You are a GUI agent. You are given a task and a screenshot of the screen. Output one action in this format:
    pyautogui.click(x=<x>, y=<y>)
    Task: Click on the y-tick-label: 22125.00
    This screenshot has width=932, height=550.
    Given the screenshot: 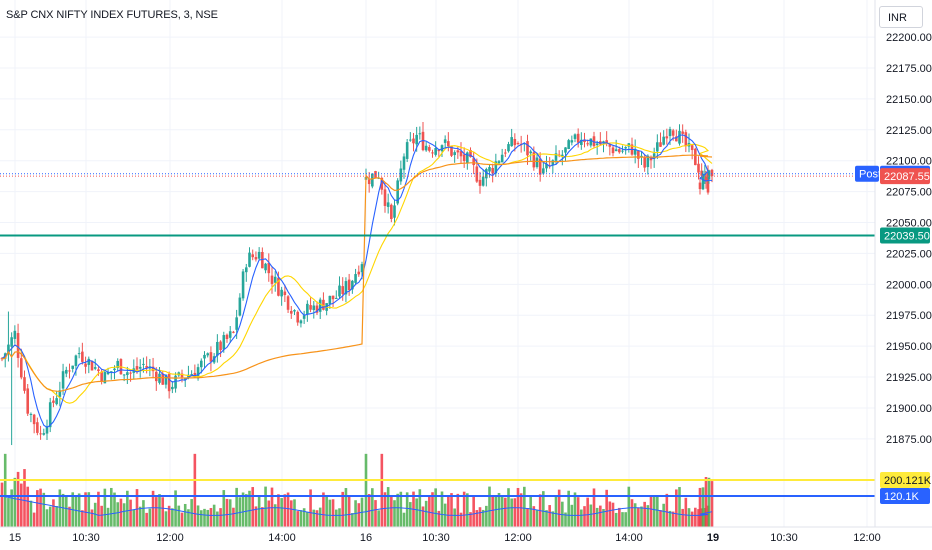 What is the action you would take?
    pyautogui.click(x=909, y=131)
    